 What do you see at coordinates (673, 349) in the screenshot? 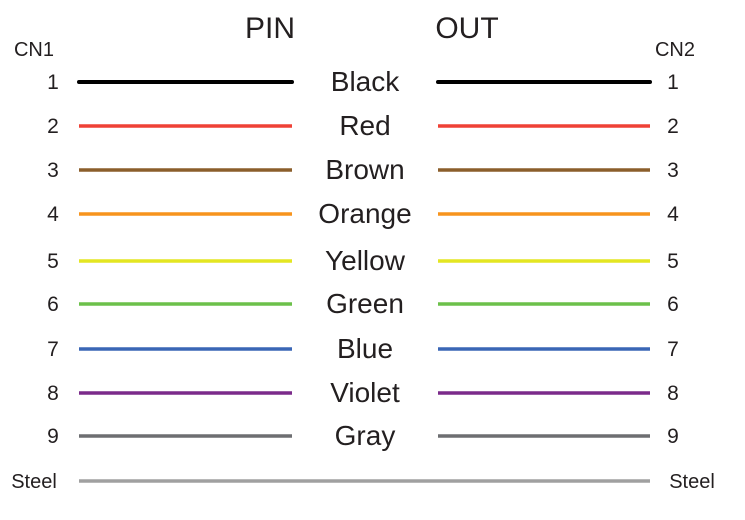
I see `cn2-pin-number: 7` at bounding box center [673, 349].